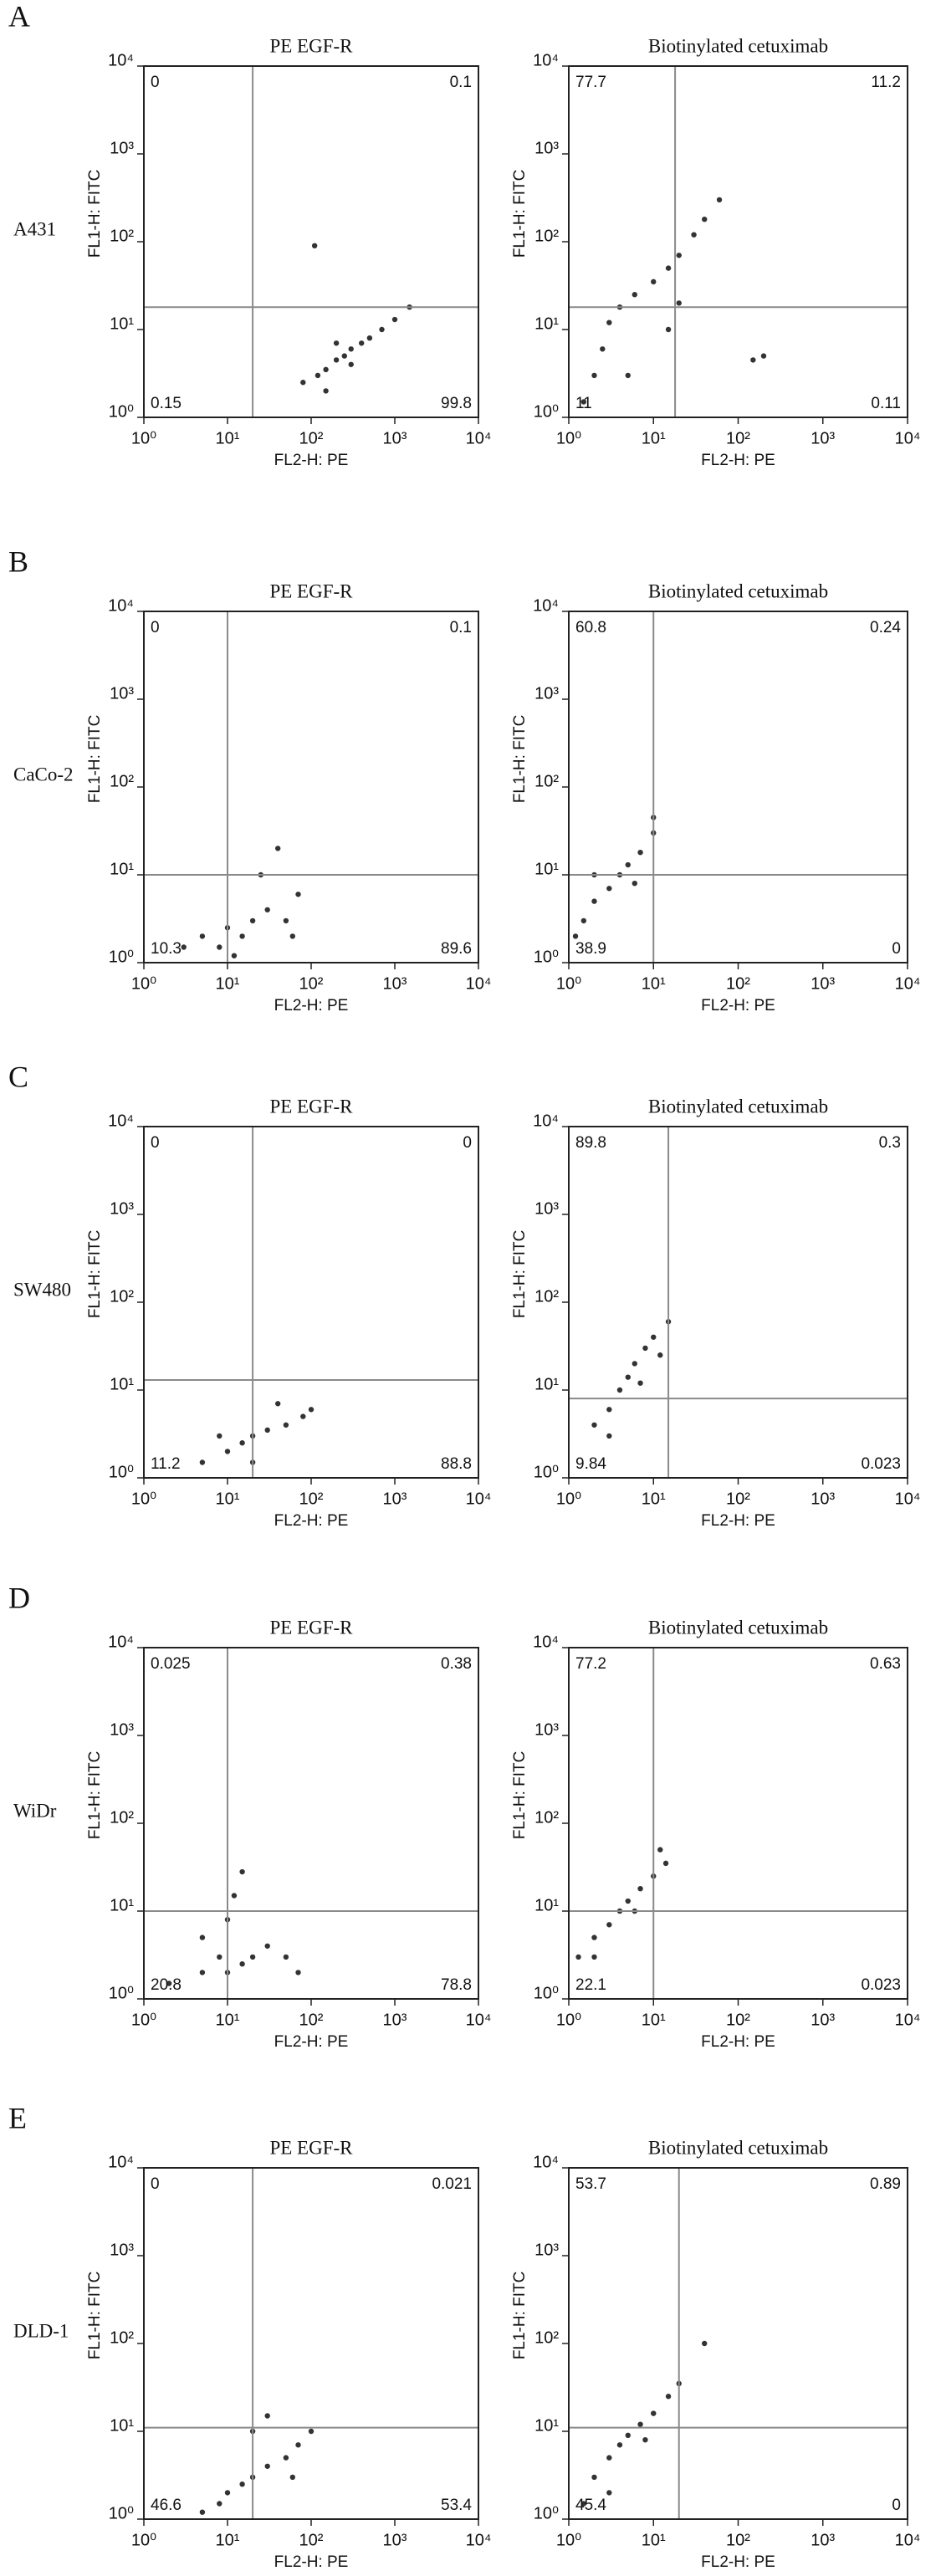 This screenshot has width=941, height=2576. Describe the element at coordinates (590, 627) in the screenshot. I see `quadrant-upper-left: 60.8` at that location.